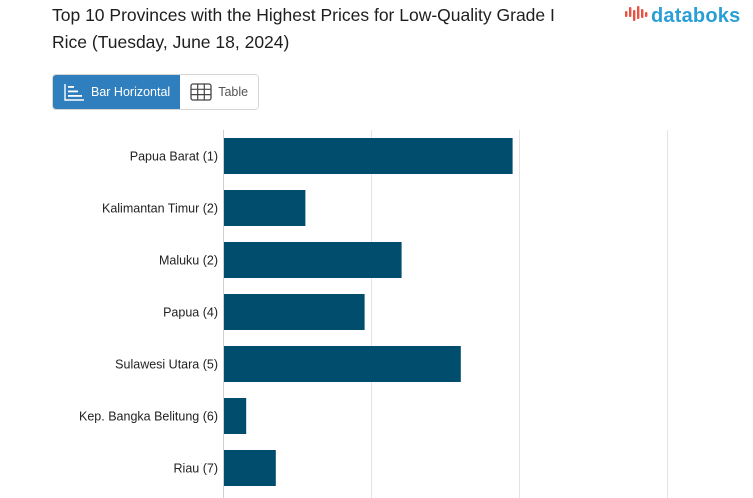  I want to click on category-label: Papua (4), so click(190, 313).